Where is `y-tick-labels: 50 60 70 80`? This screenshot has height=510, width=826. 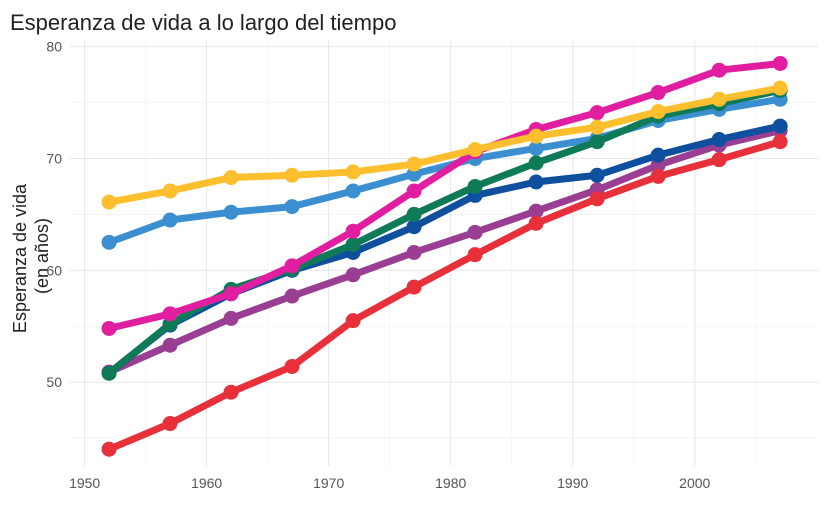
y-tick-labels: 50 60 70 80 is located at coordinates (54, 214).